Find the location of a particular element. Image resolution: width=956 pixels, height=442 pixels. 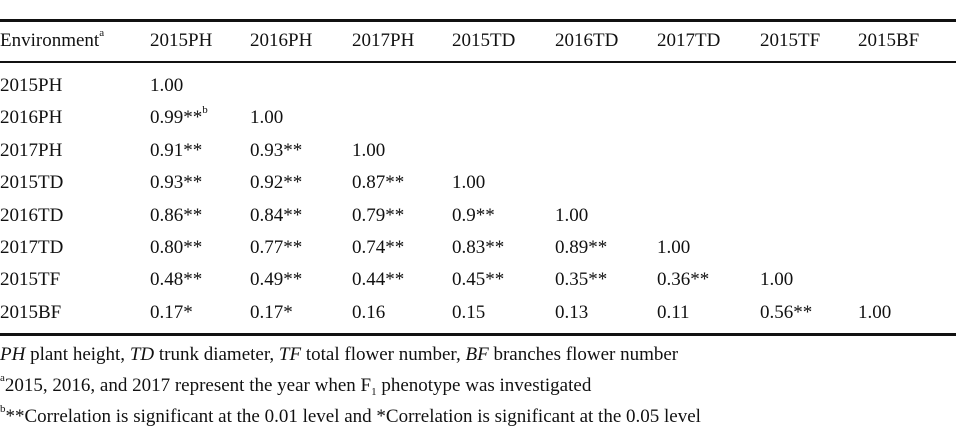

table-cell: 0.83** is located at coordinates (478, 248).